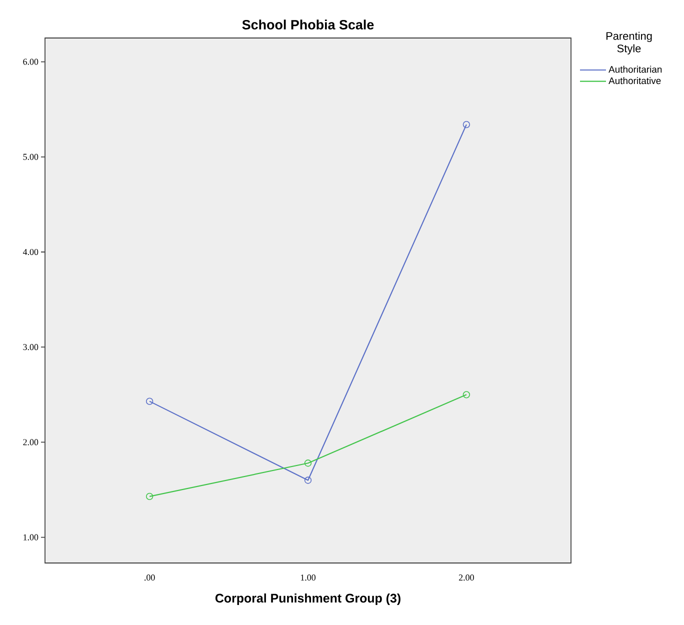  Describe the element at coordinates (634, 80) in the screenshot. I see `legend-label: Authoritative` at that location.